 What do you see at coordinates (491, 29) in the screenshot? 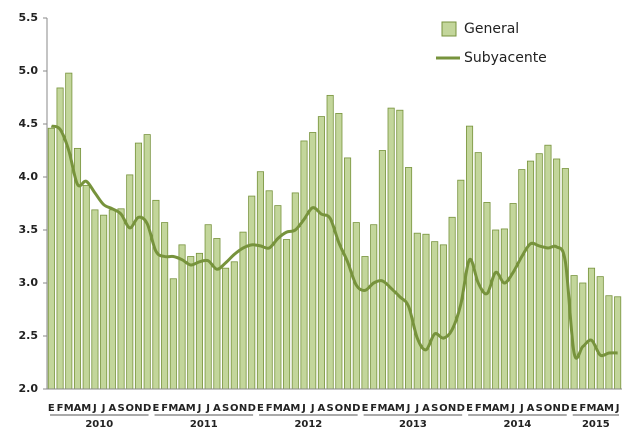
I see `legend-label: General` at bounding box center [491, 29].